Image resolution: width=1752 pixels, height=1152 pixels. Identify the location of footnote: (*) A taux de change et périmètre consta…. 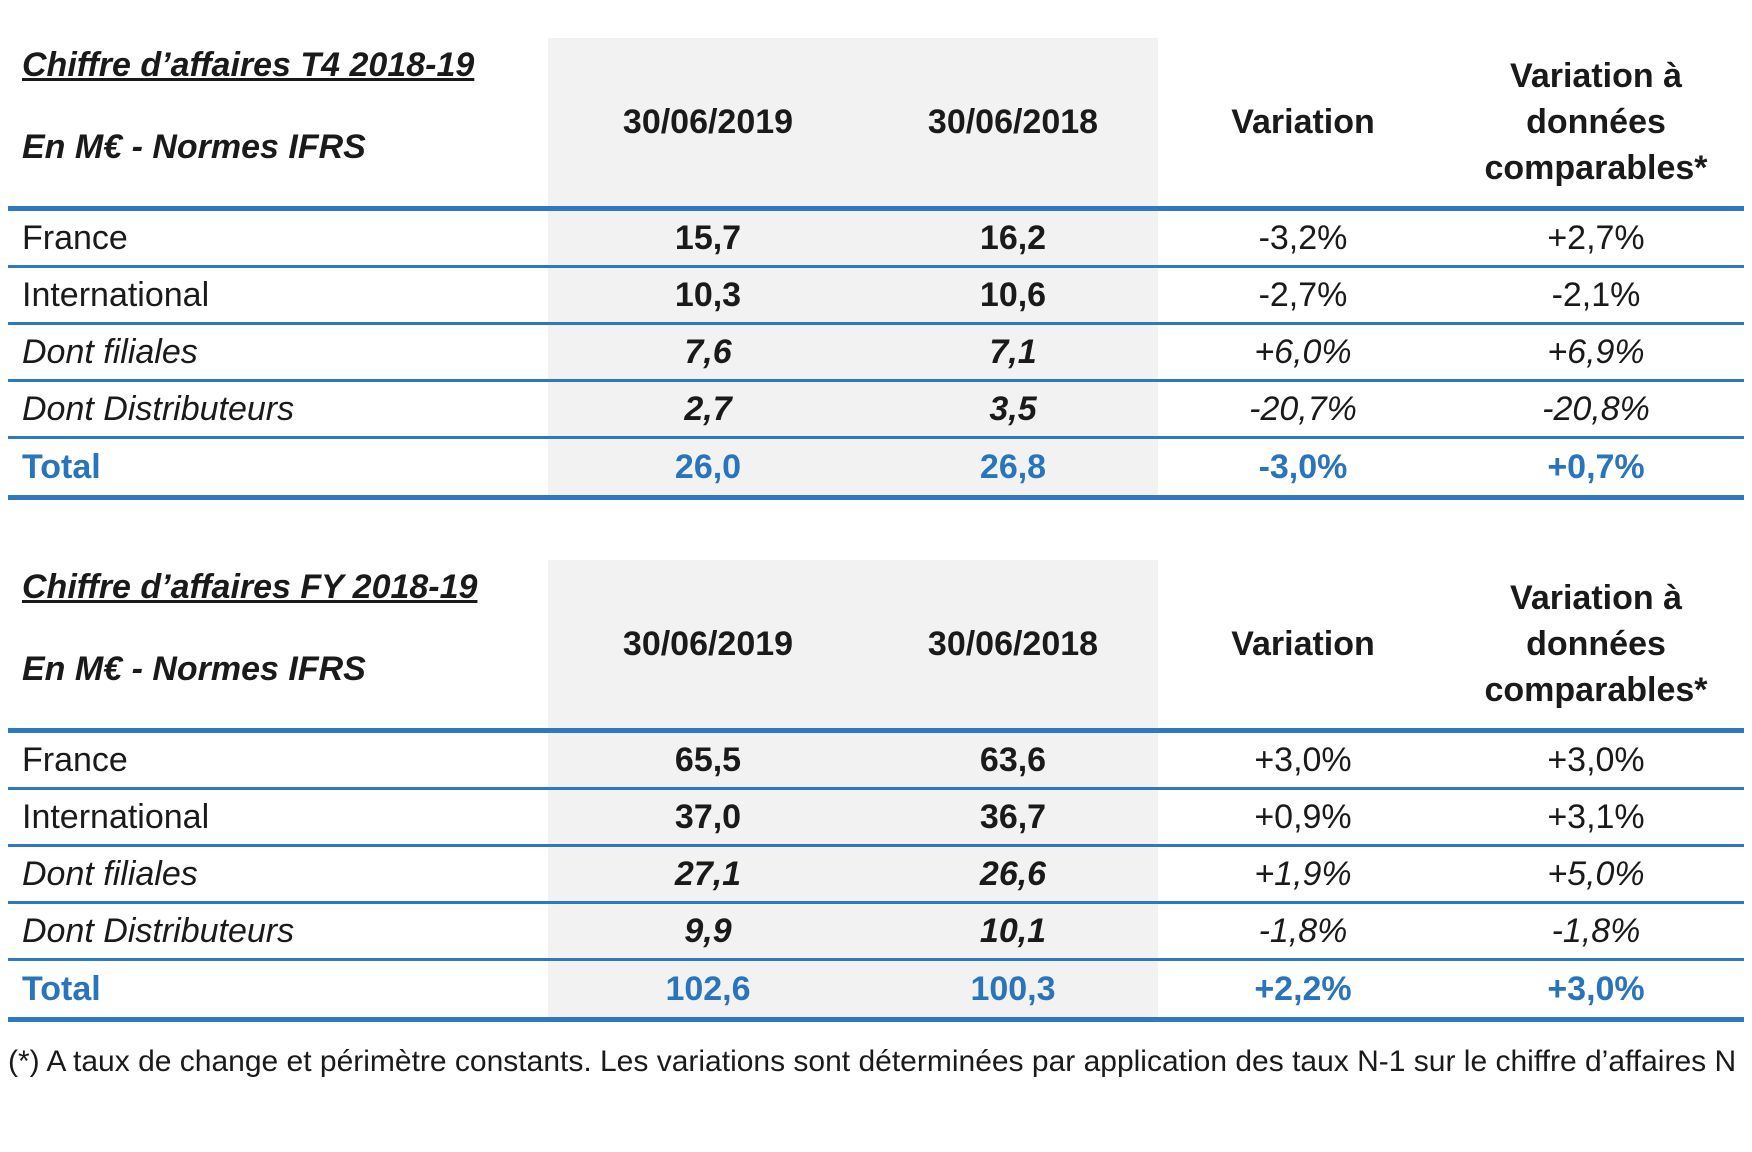
(872, 1061).